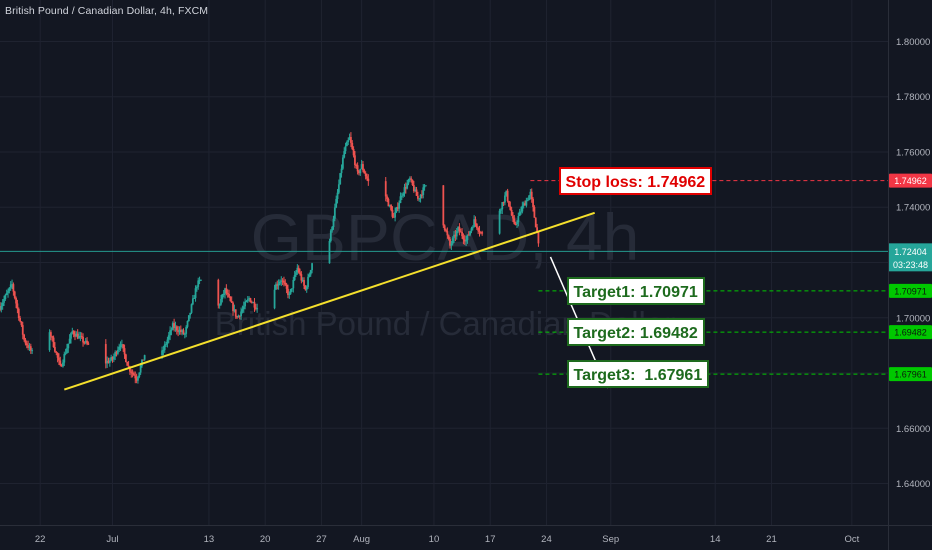  I want to click on last-price-label: 1.72404, so click(910, 252).